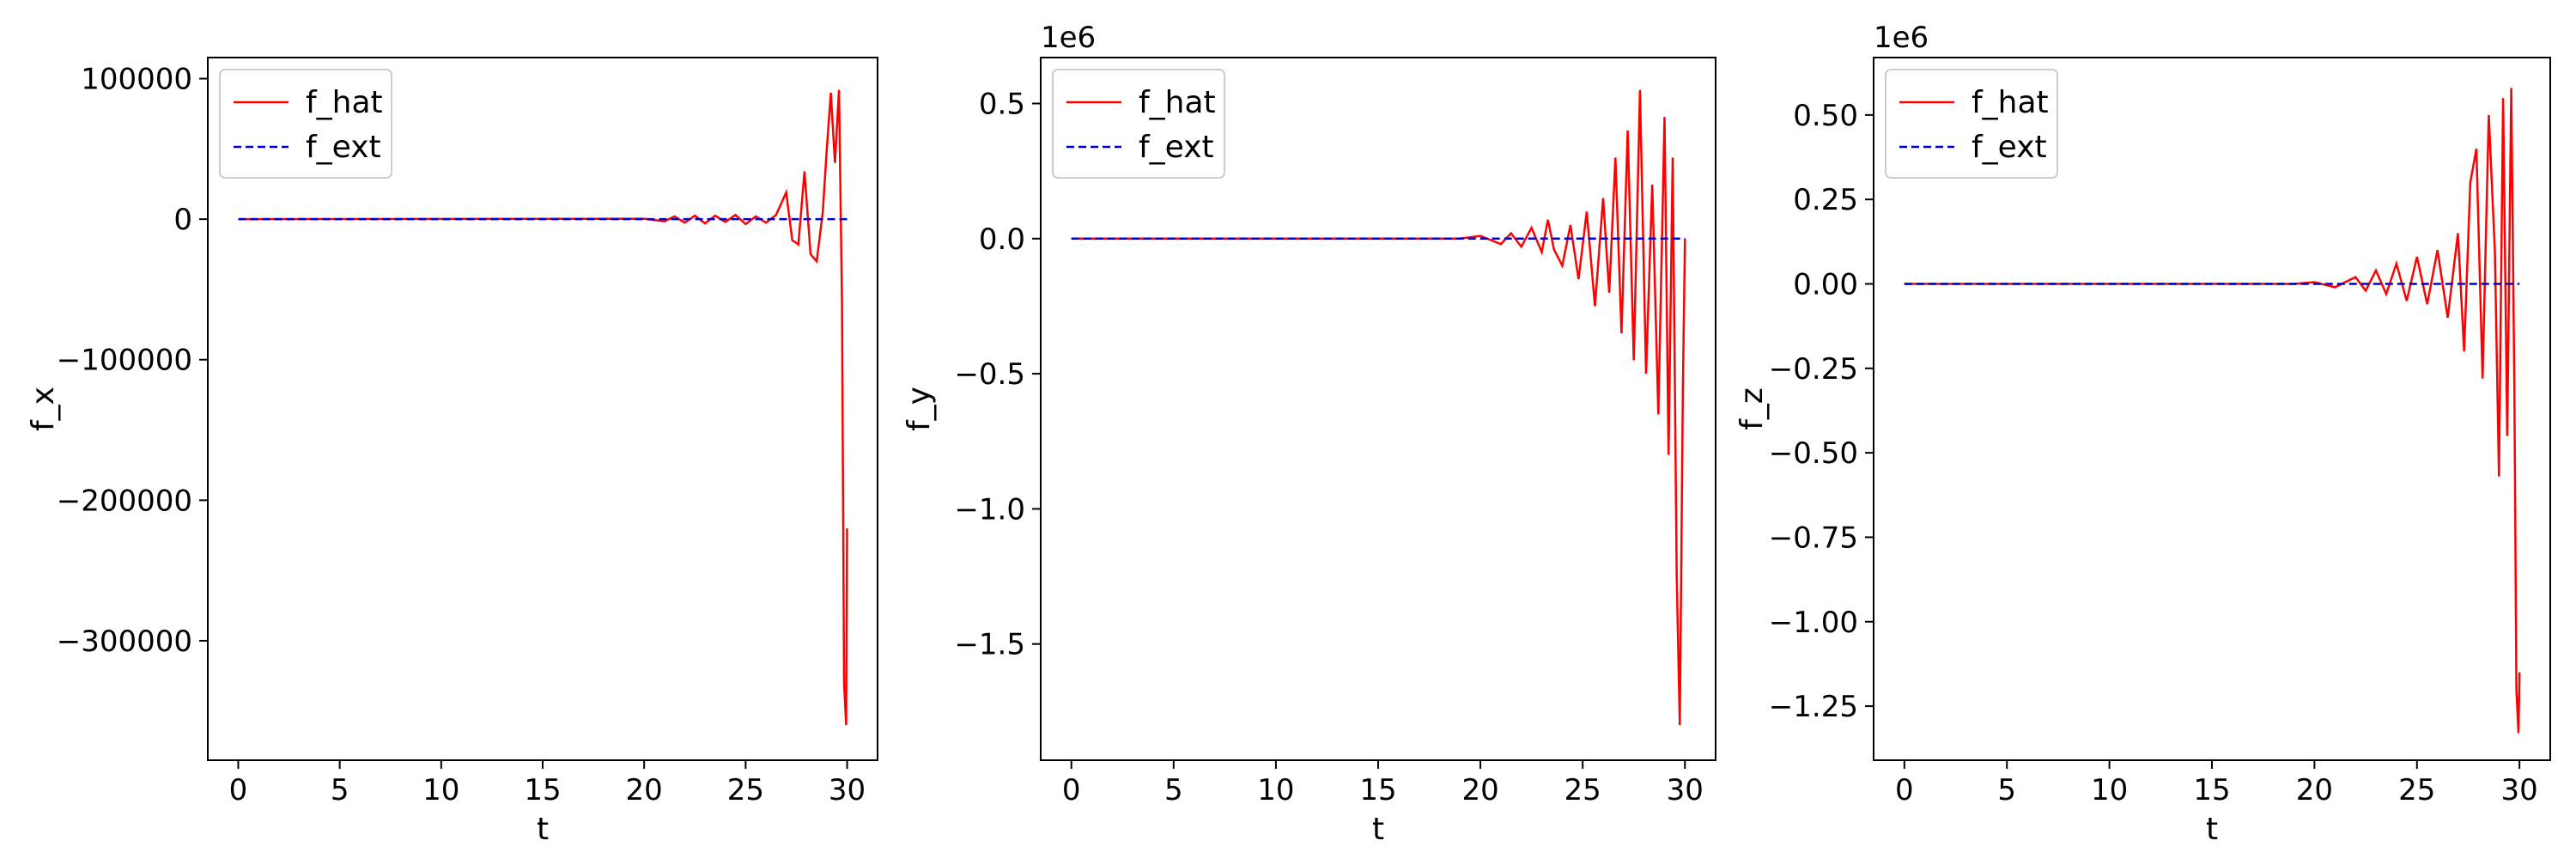  I want to click on y-axis-label: f_z, so click(1752, 408).